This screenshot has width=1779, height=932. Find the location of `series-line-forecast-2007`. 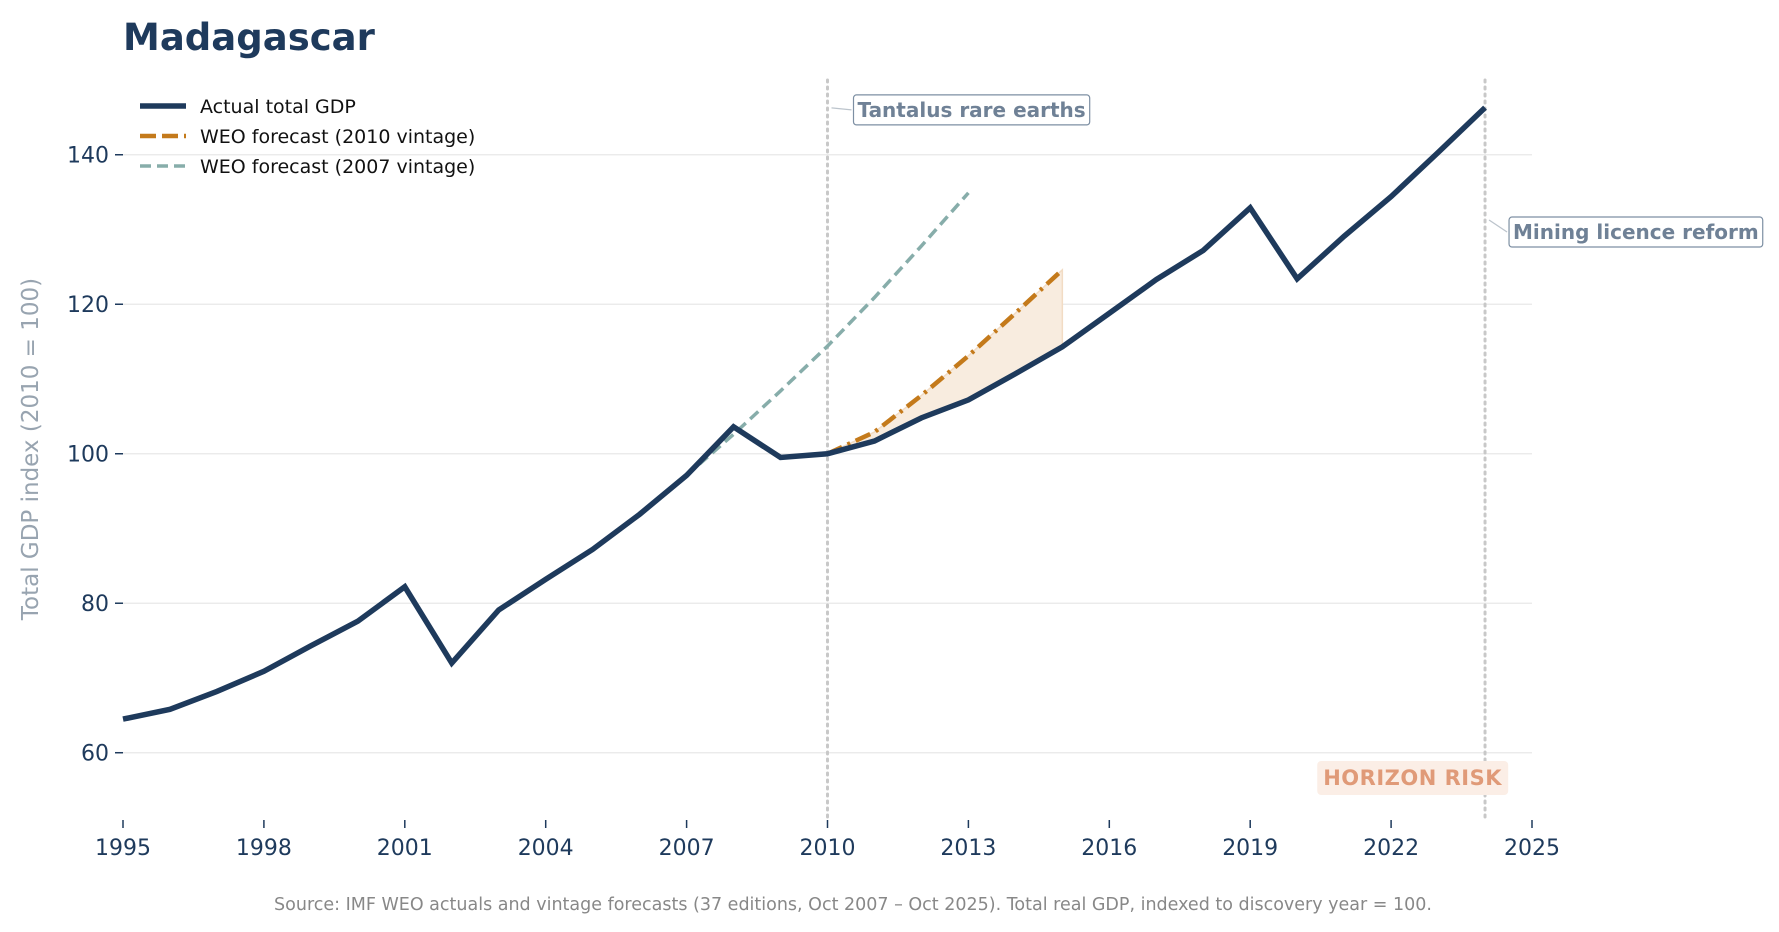

series-line-forecast-2007 is located at coordinates (827, 334).